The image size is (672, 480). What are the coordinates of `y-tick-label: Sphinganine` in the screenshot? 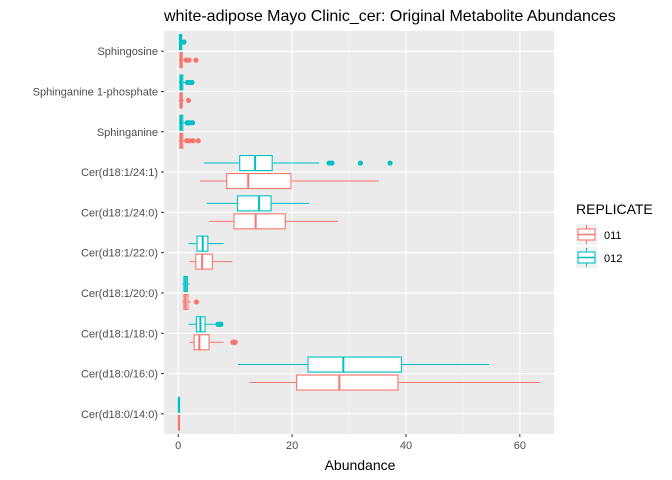 It's located at (127, 133).